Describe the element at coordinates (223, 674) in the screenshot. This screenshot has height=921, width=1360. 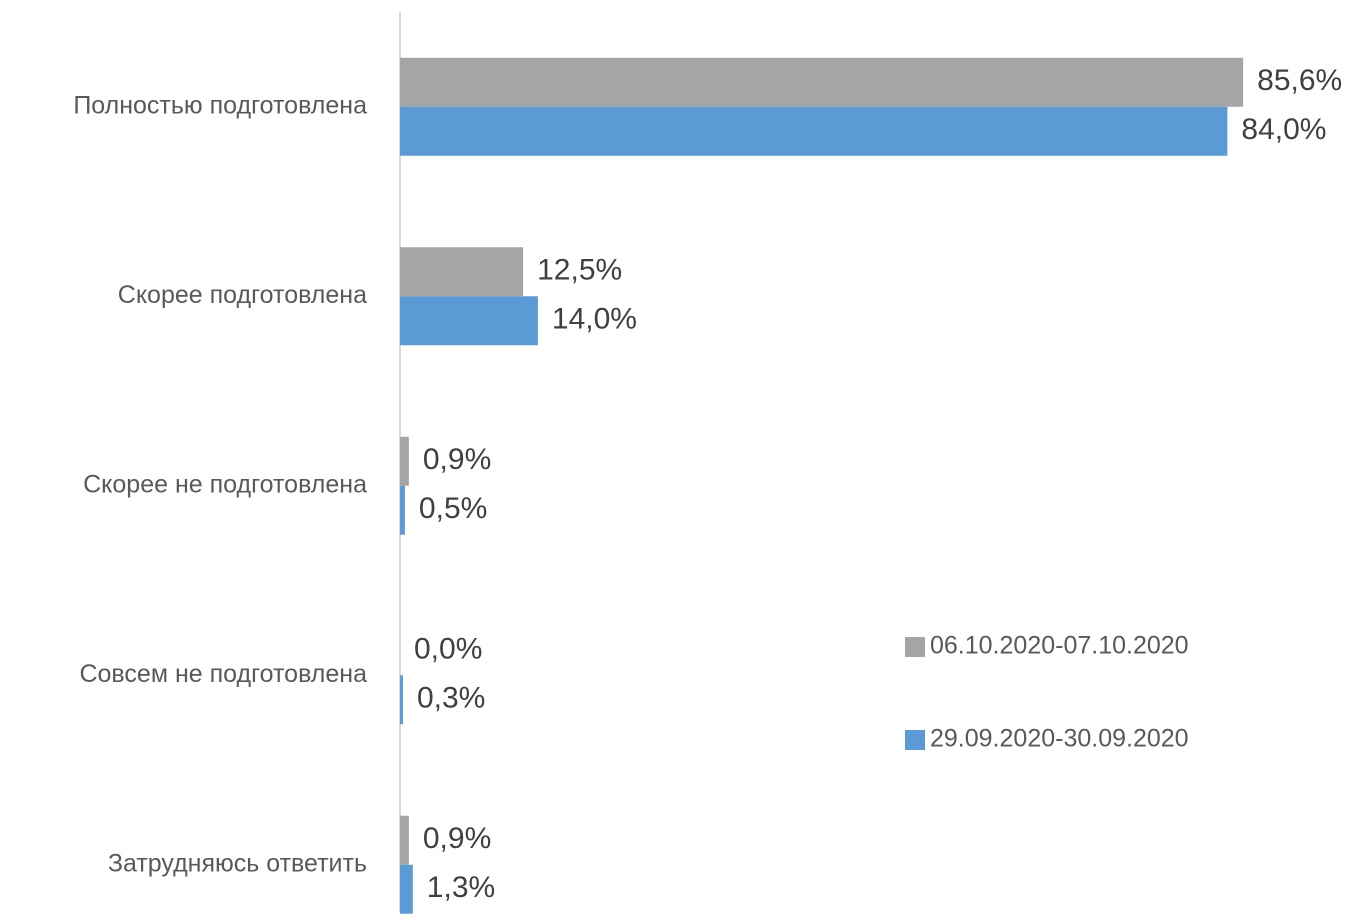
I see `category-label: Совсем не подготовлена` at that location.